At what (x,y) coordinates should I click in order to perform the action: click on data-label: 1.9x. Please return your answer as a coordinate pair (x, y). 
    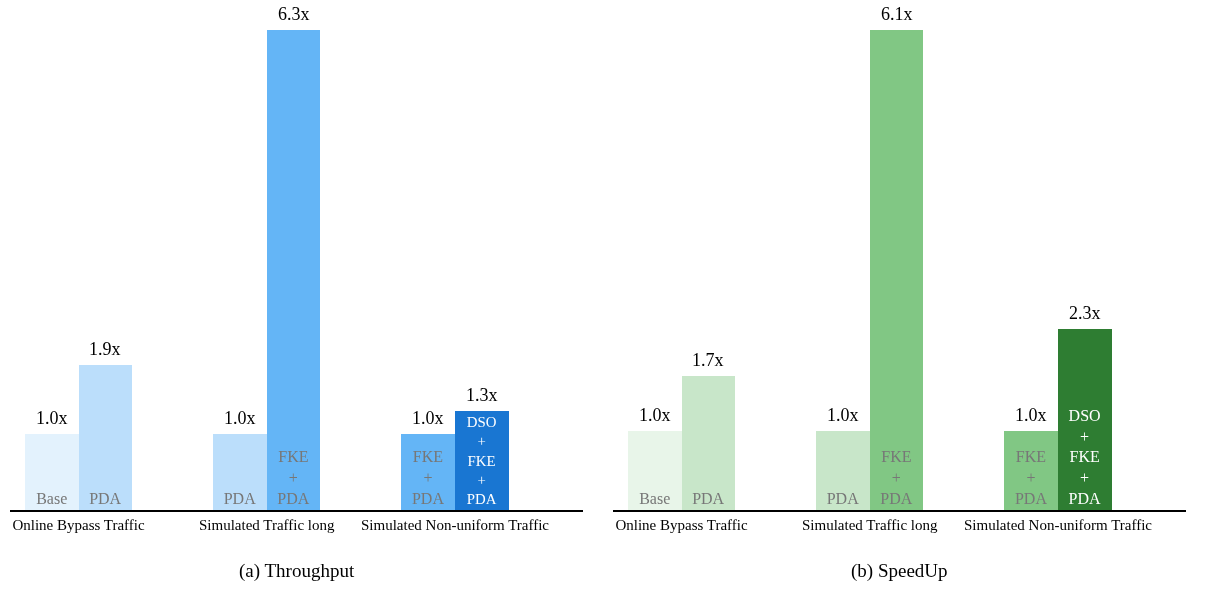
    Looking at the image, I should click on (105, 349).